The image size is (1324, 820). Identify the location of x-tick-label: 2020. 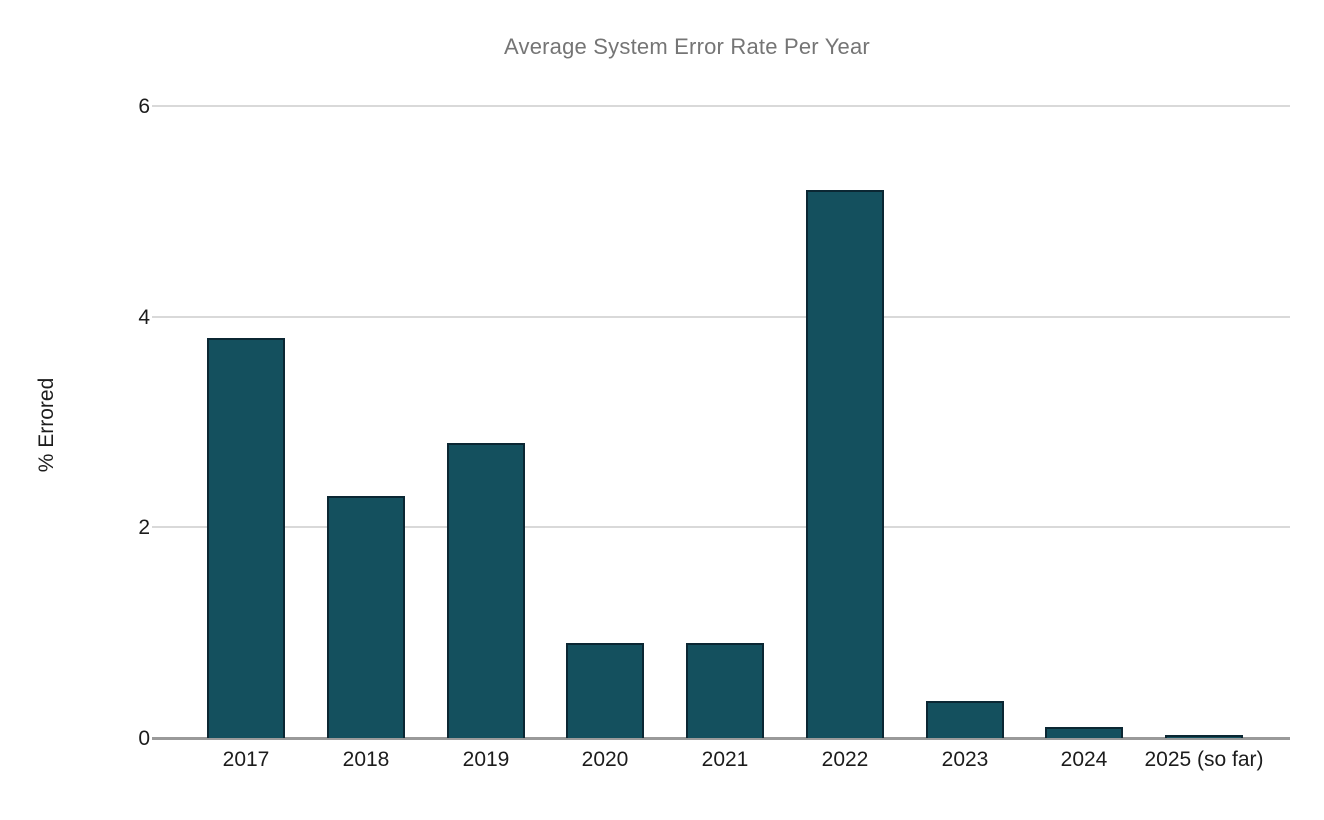
(605, 759).